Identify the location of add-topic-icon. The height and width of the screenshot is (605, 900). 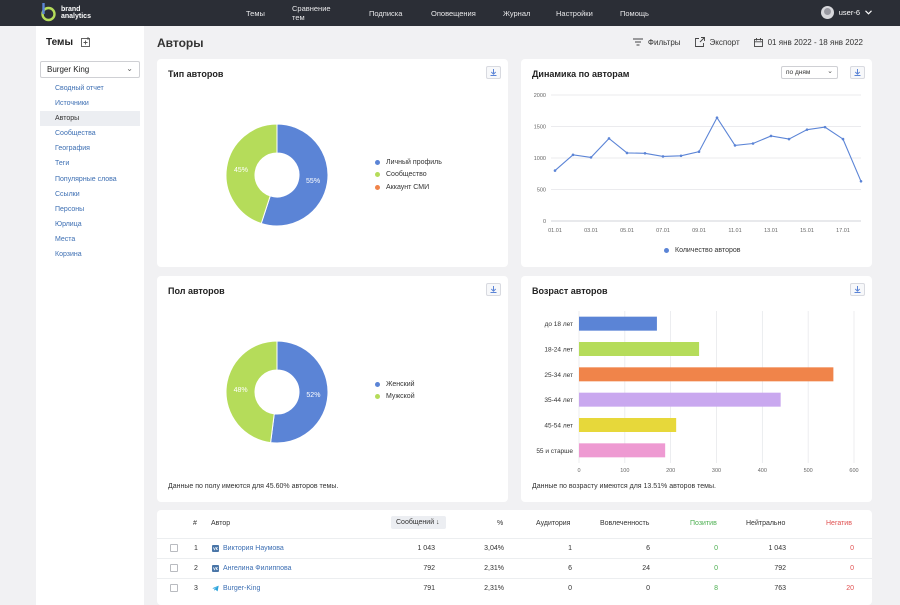
(86, 42).